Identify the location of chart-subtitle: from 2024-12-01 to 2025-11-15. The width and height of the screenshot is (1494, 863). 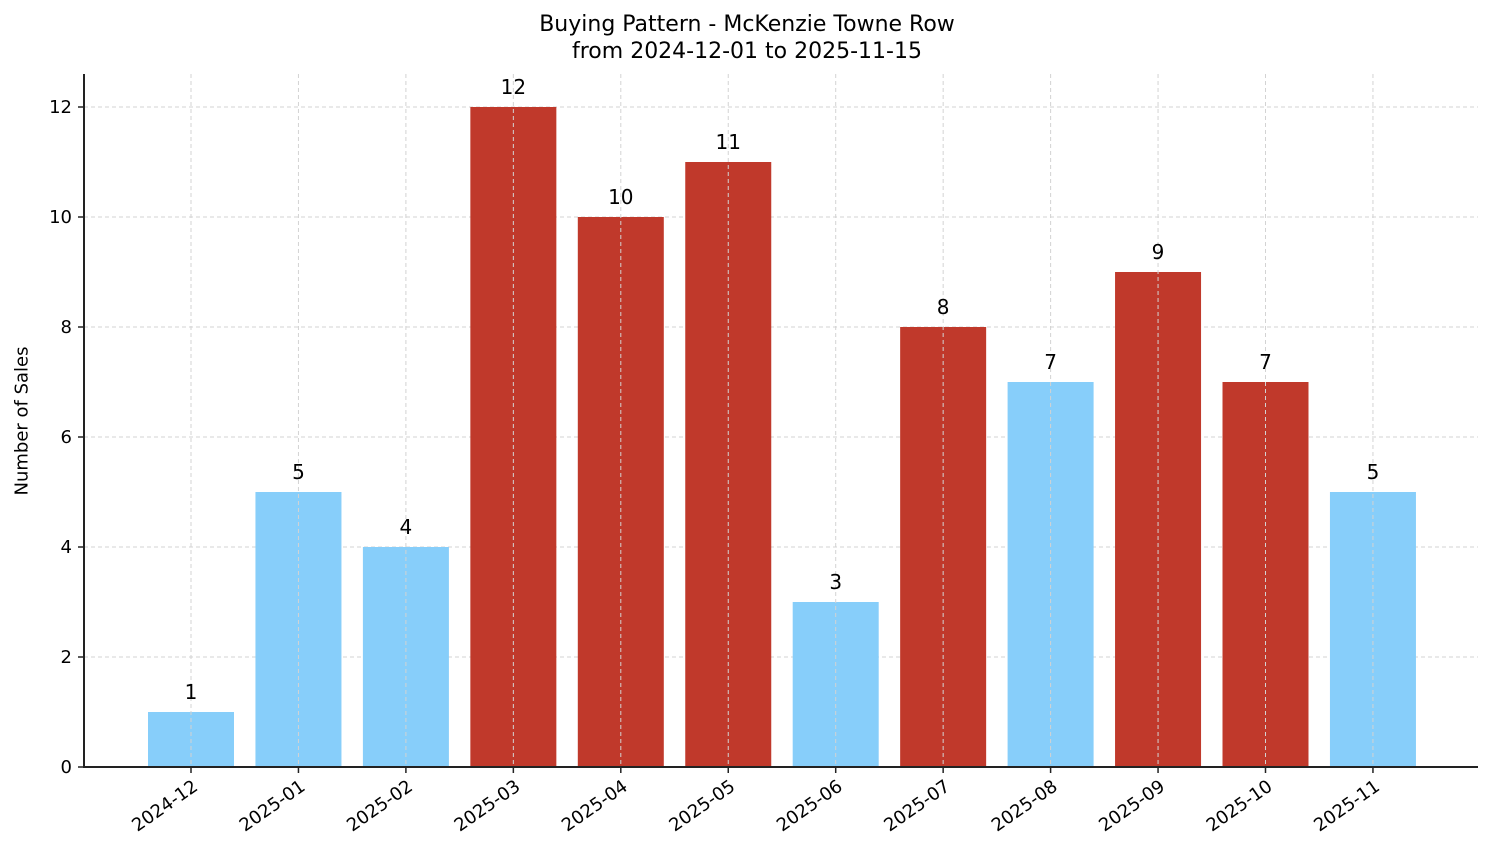
(747, 51).